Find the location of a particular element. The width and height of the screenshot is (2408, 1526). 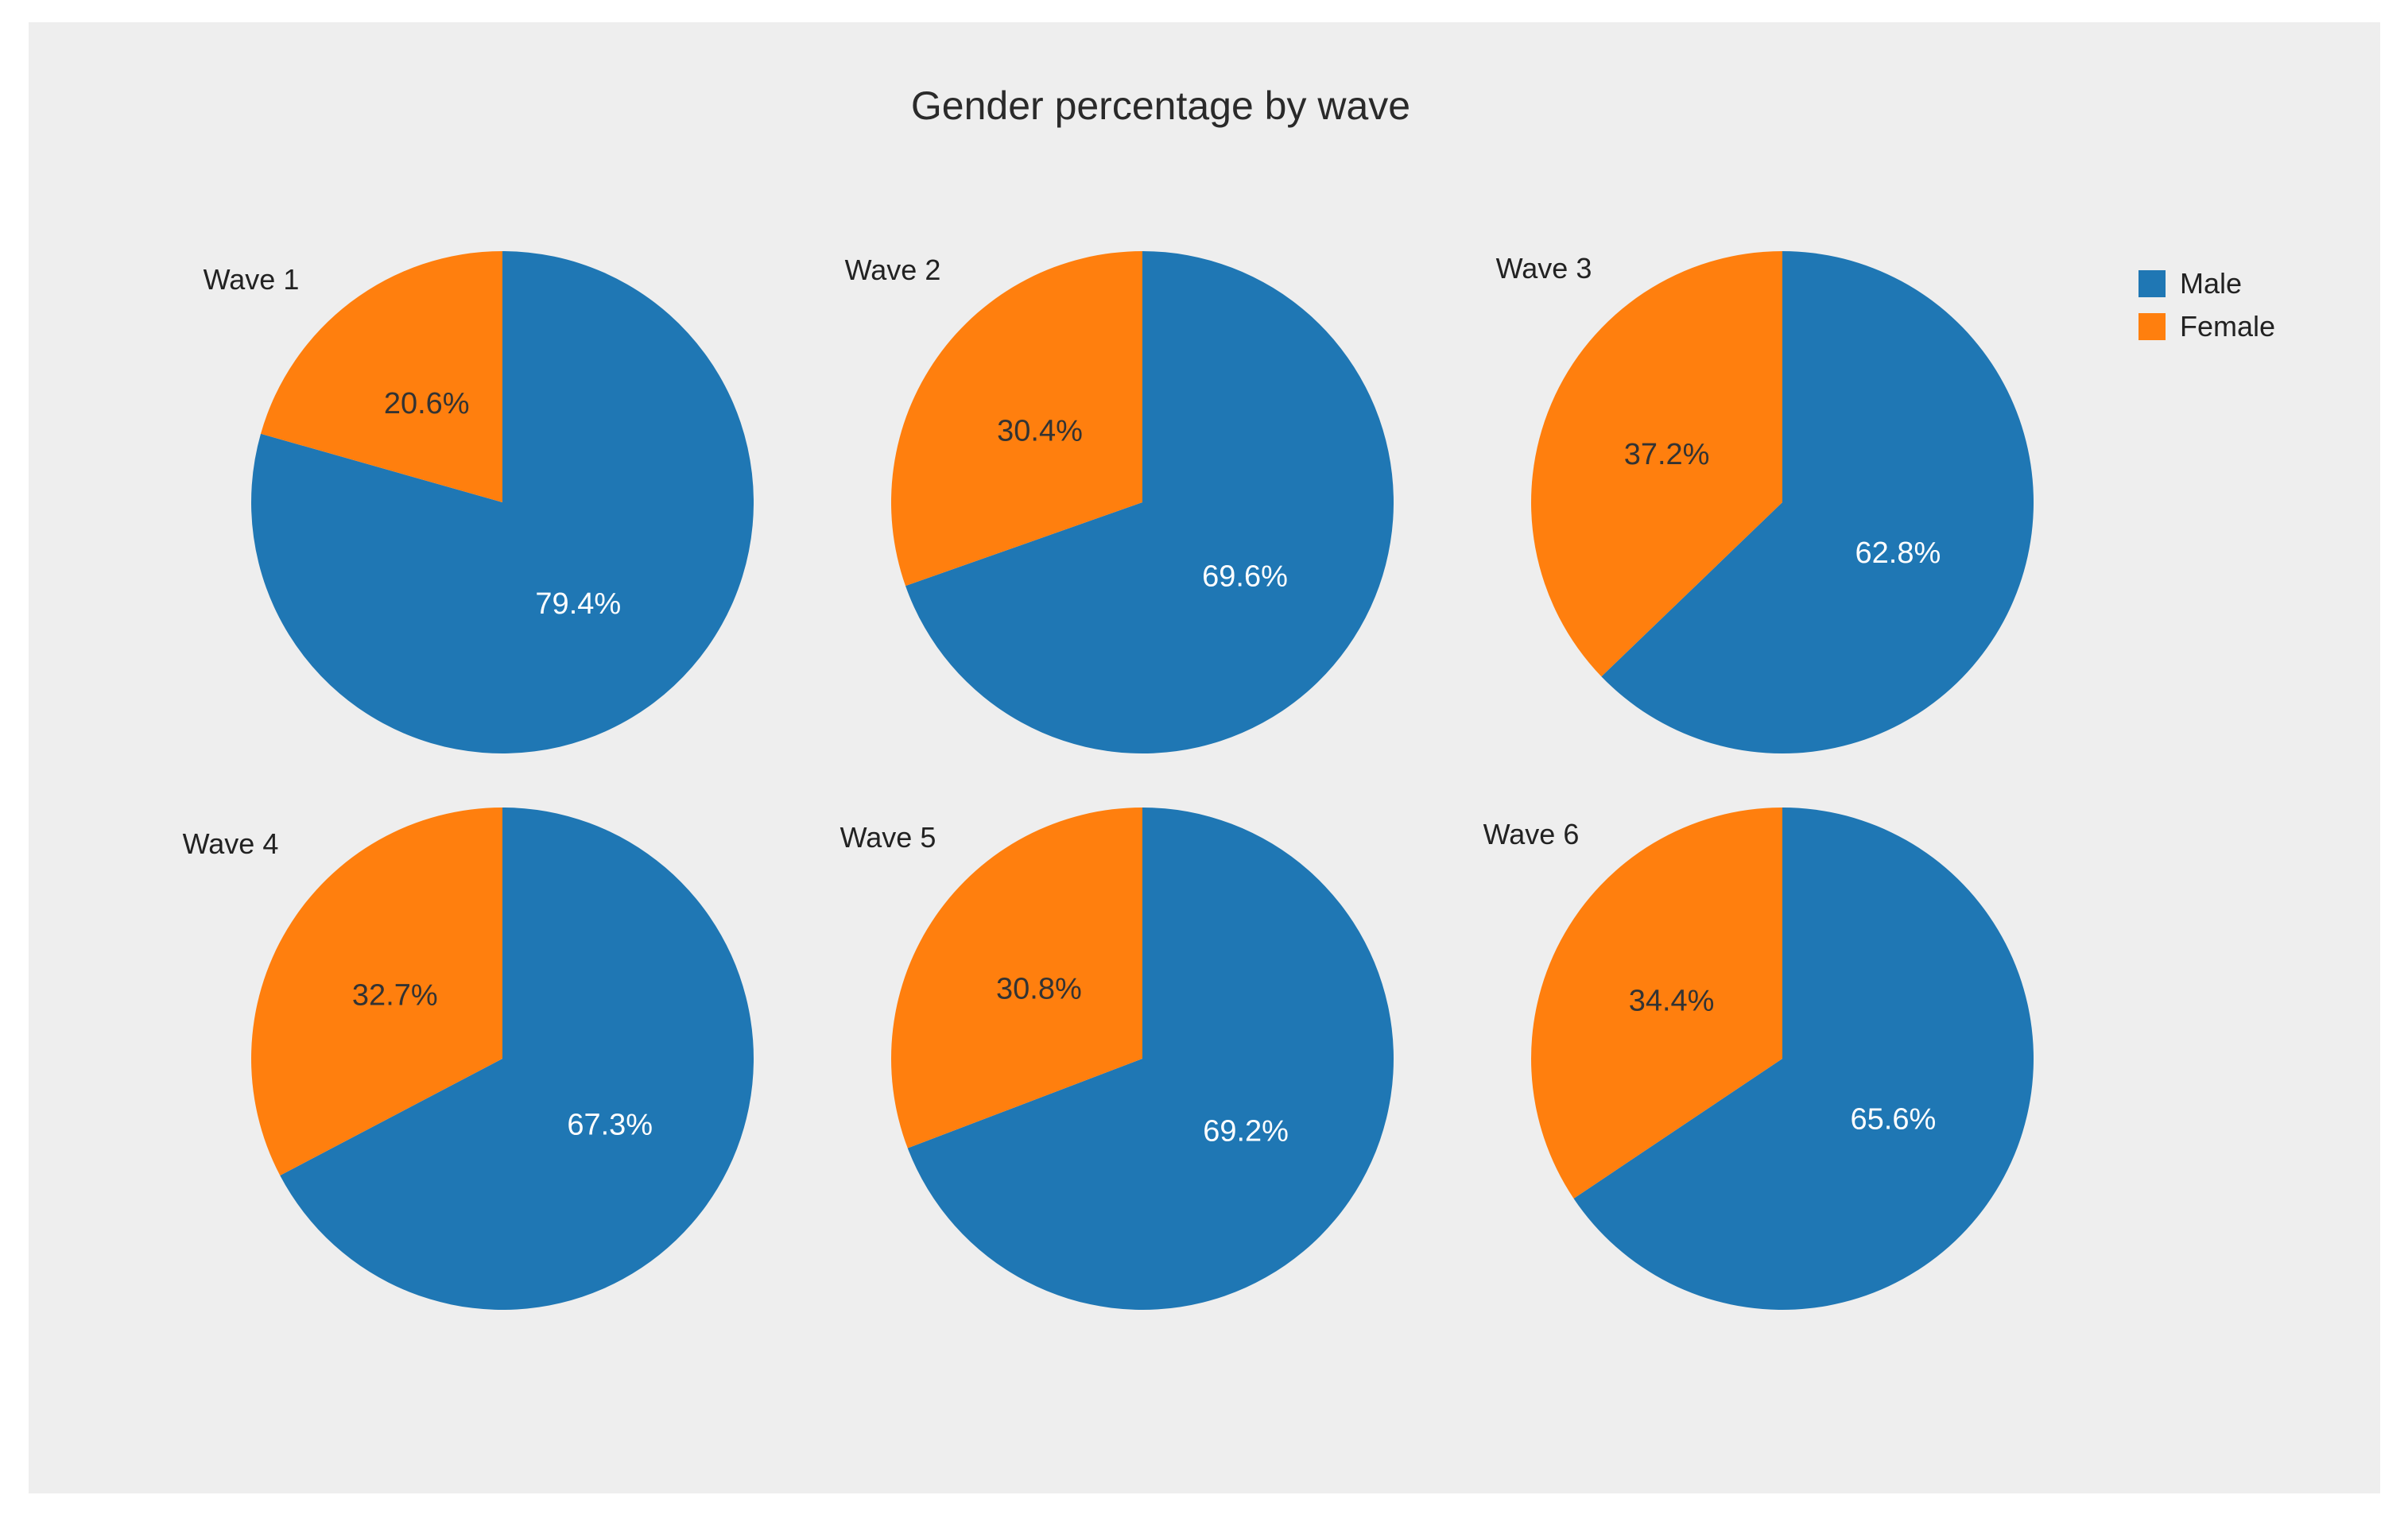

legend-label: Male is located at coordinates (2211, 283).